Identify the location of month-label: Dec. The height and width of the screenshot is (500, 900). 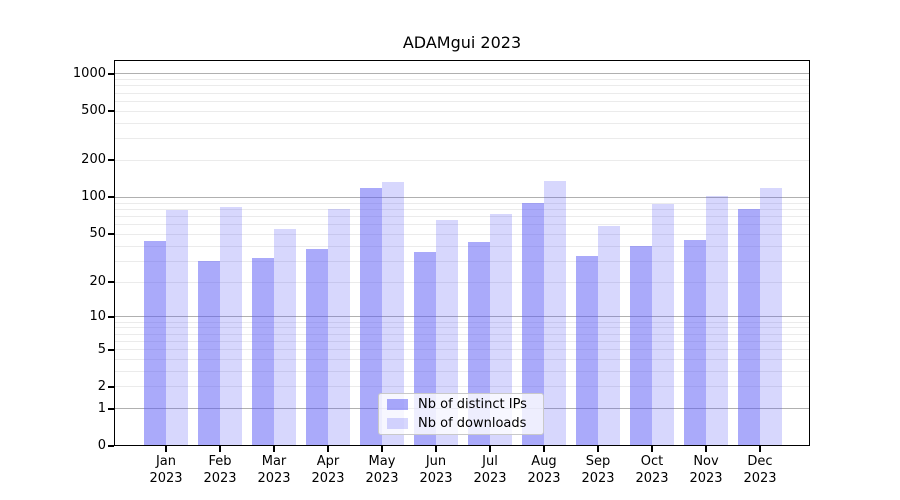
(760, 461).